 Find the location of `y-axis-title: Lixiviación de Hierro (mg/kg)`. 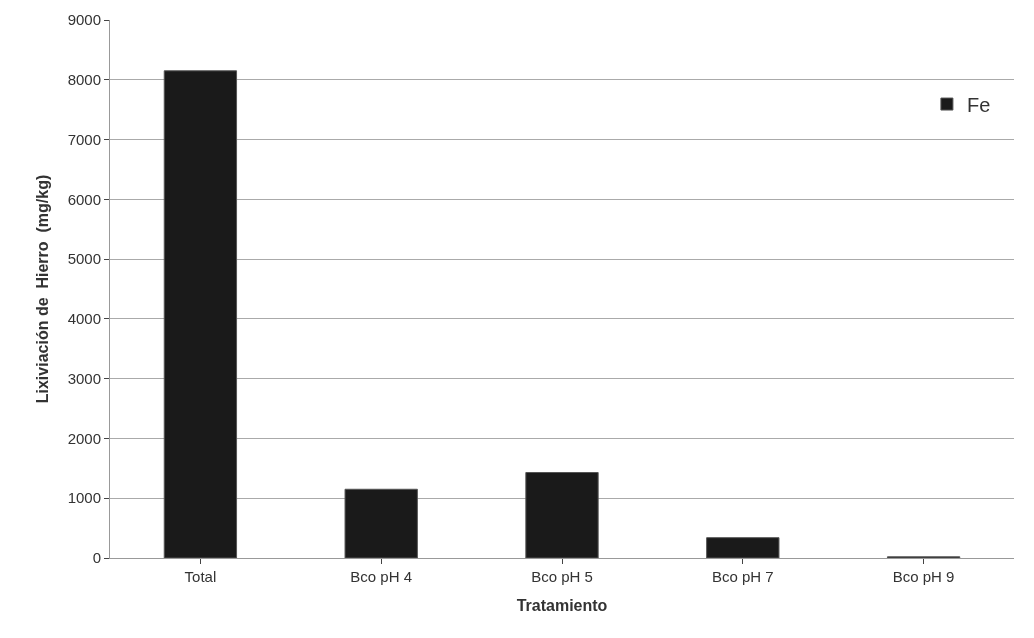

y-axis-title: Lixiviación de Hierro (mg/kg) is located at coordinates (42, 289).